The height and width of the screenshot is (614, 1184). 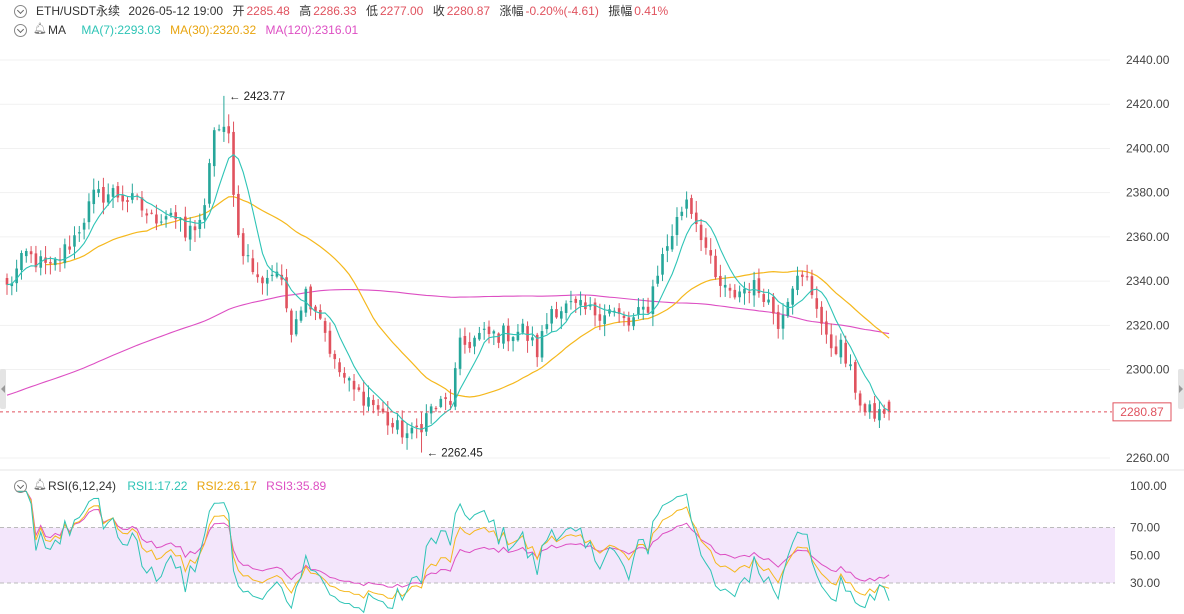 What do you see at coordinates (562, 11) in the screenshot?
I see `change-value: -0.20%(-4.61)` at bounding box center [562, 11].